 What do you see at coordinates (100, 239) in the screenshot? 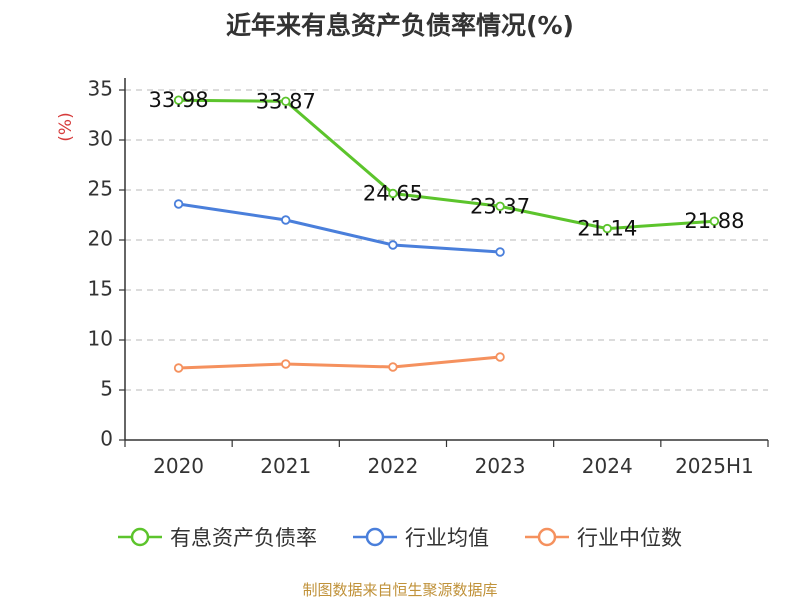
I see `y-tick-label: 20` at bounding box center [100, 239].